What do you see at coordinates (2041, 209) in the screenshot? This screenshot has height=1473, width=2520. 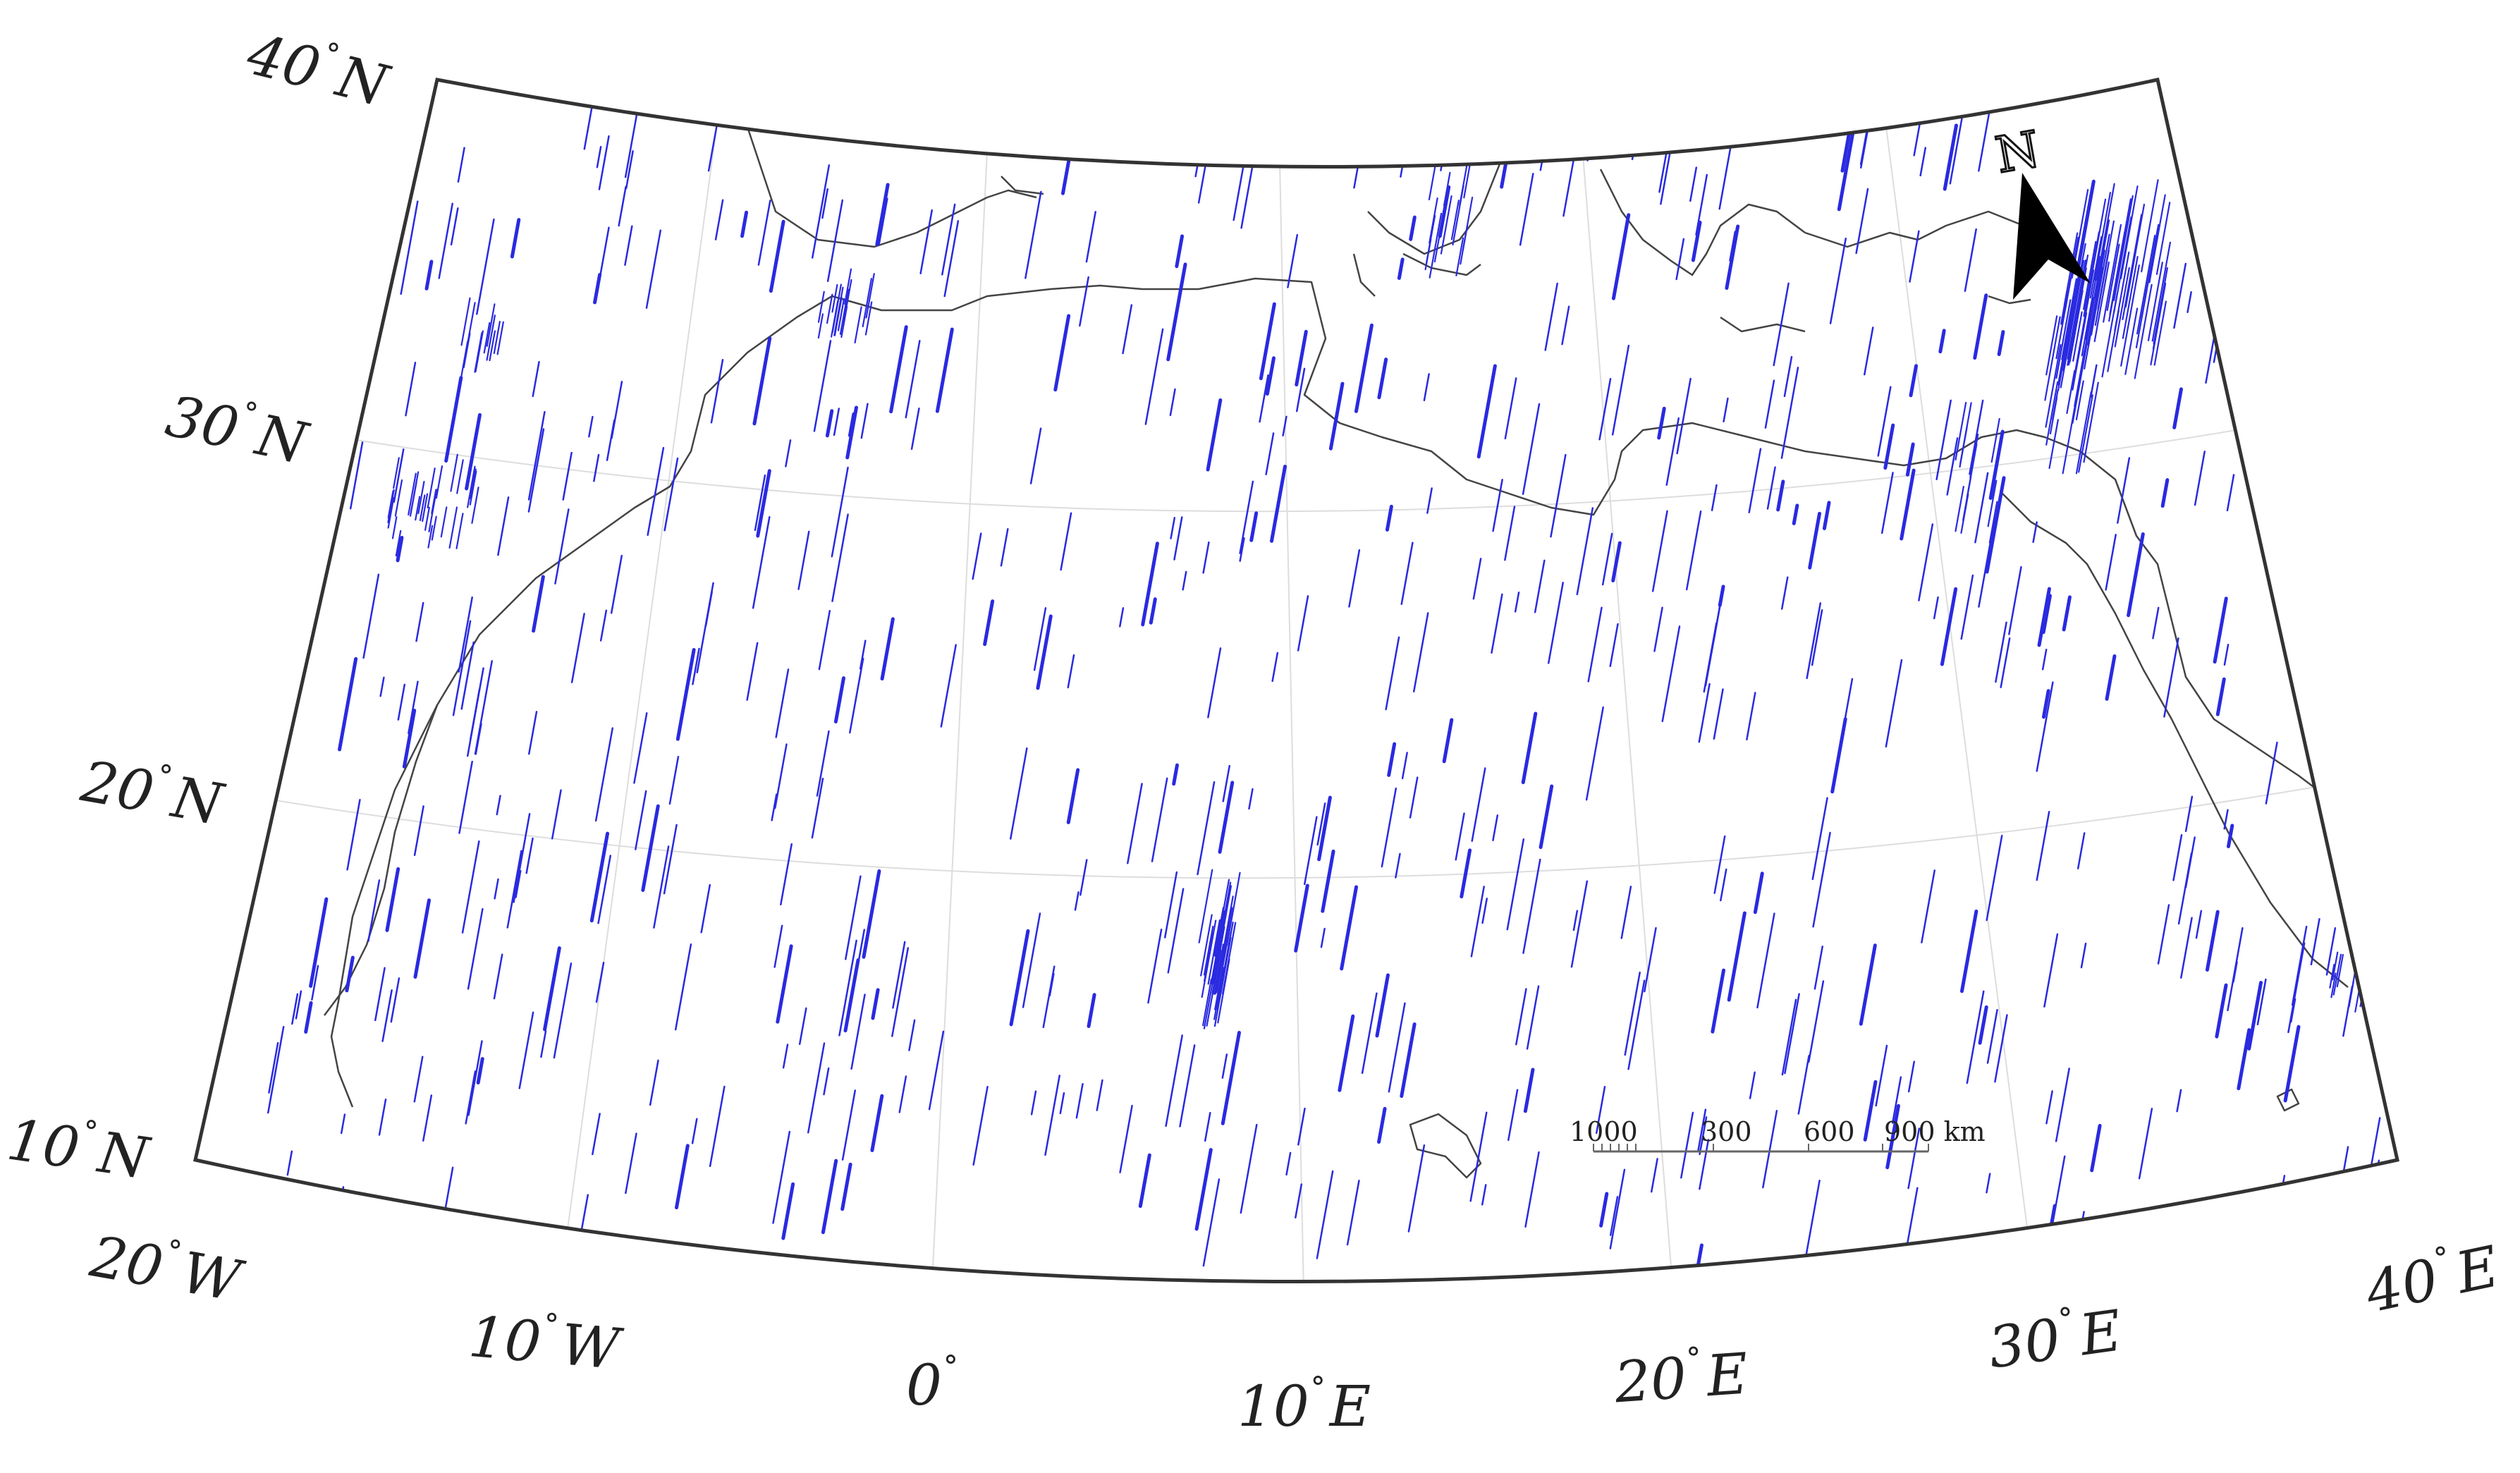 I see `north-arrow-icon: N` at bounding box center [2041, 209].